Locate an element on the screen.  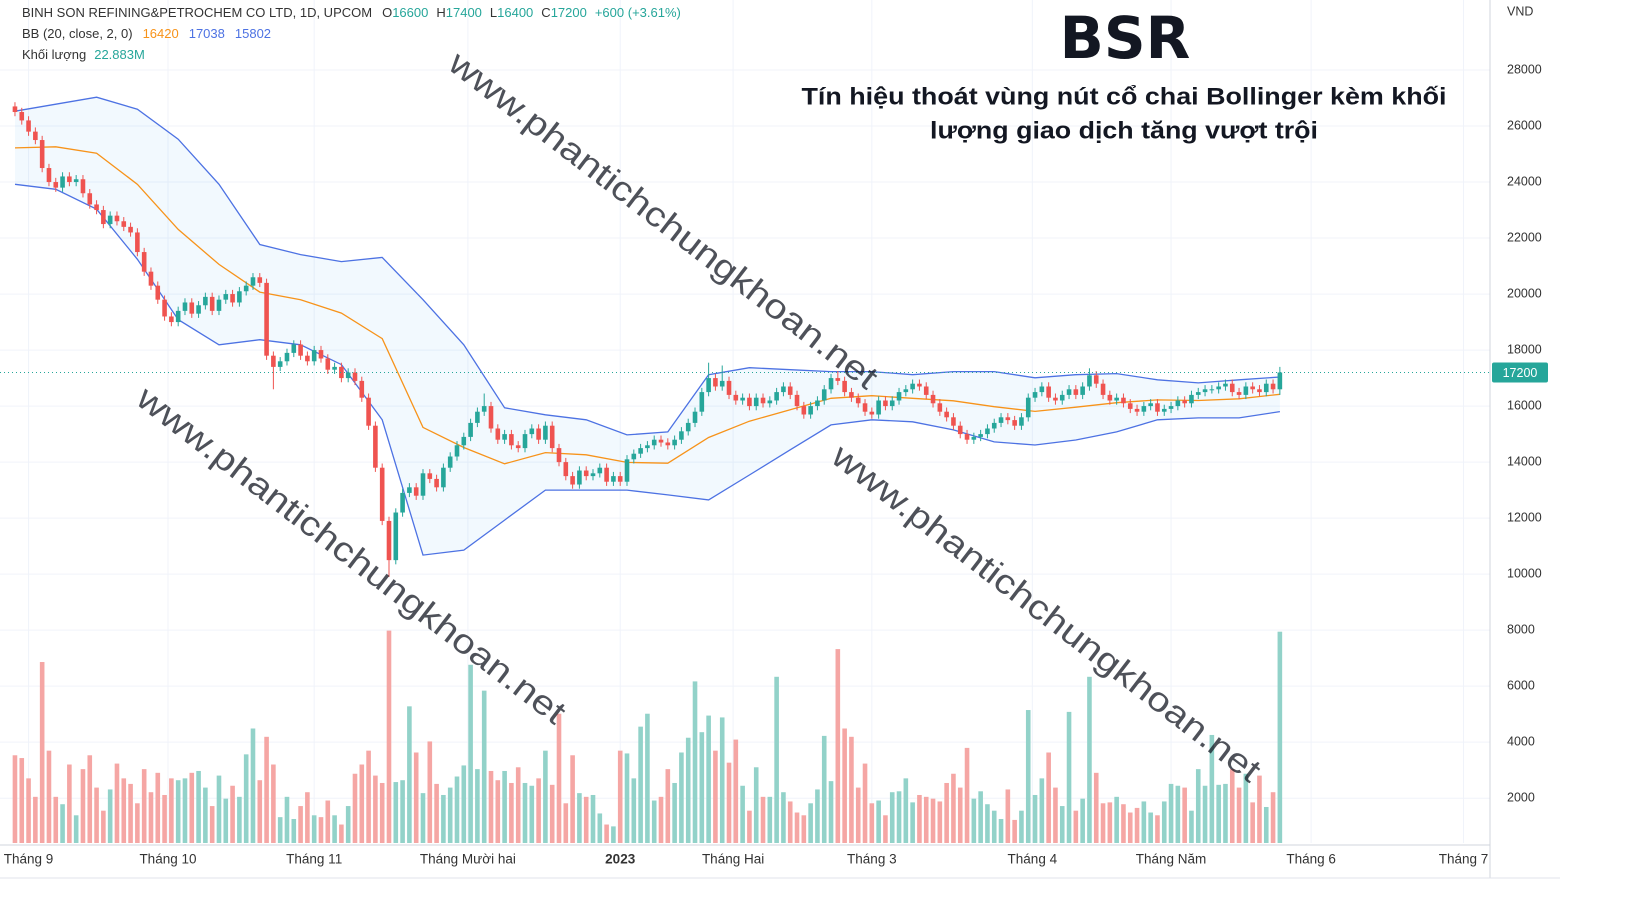
volume-label: Khối lượng is located at coordinates (54, 54).